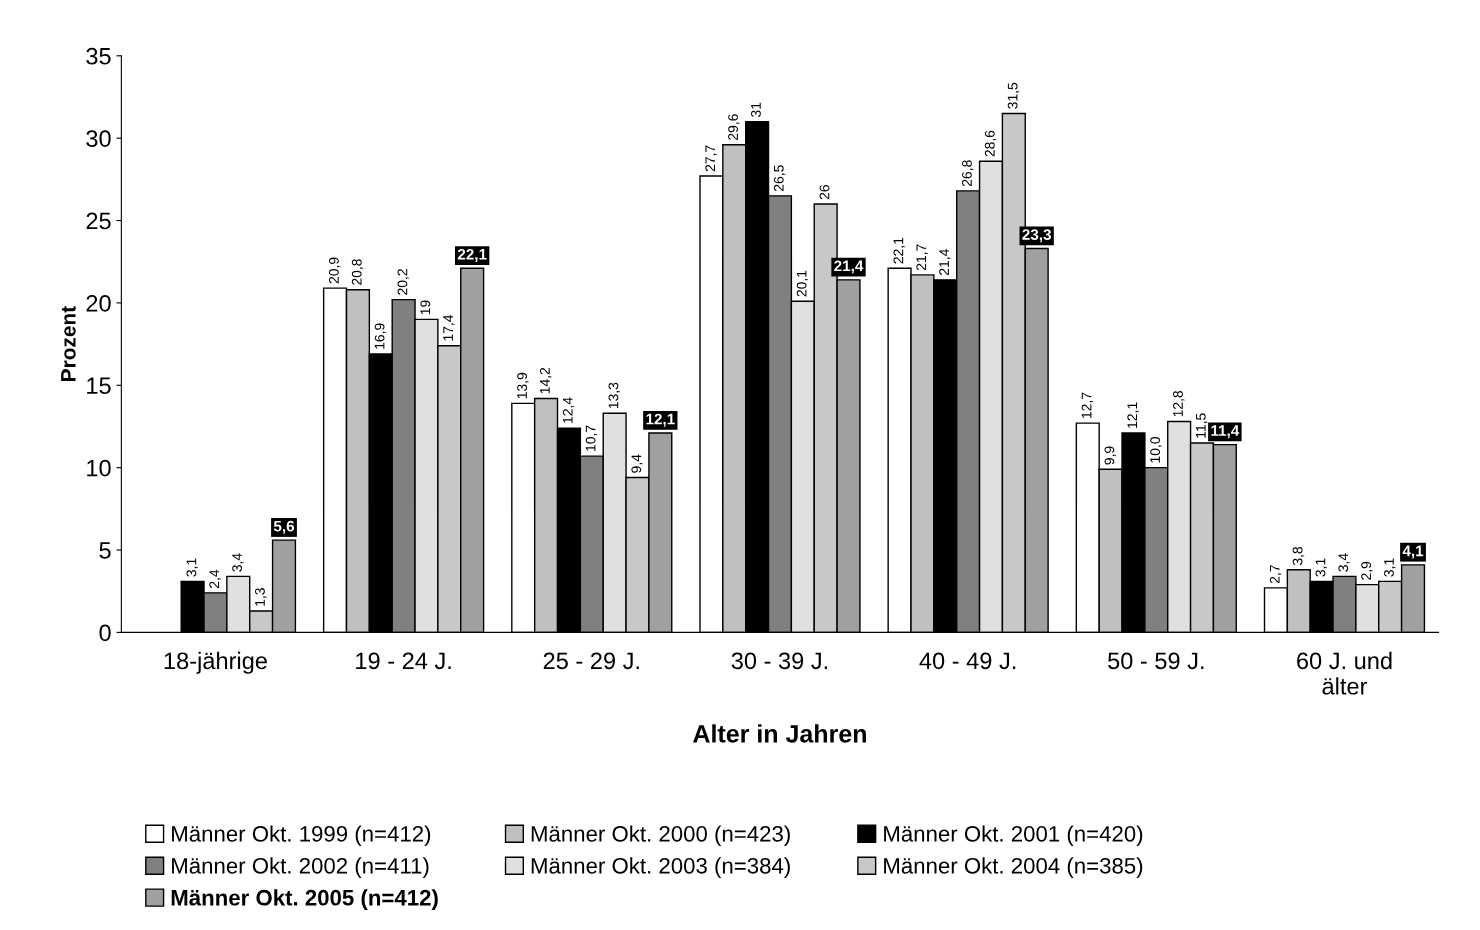 This screenshot has height=930, width=1480. What do you see at coordinates (660, 836) in the screenshot?
I see `legend-label: Männer Okt. 2000 (n=423)` at bounding box center [660, 836].